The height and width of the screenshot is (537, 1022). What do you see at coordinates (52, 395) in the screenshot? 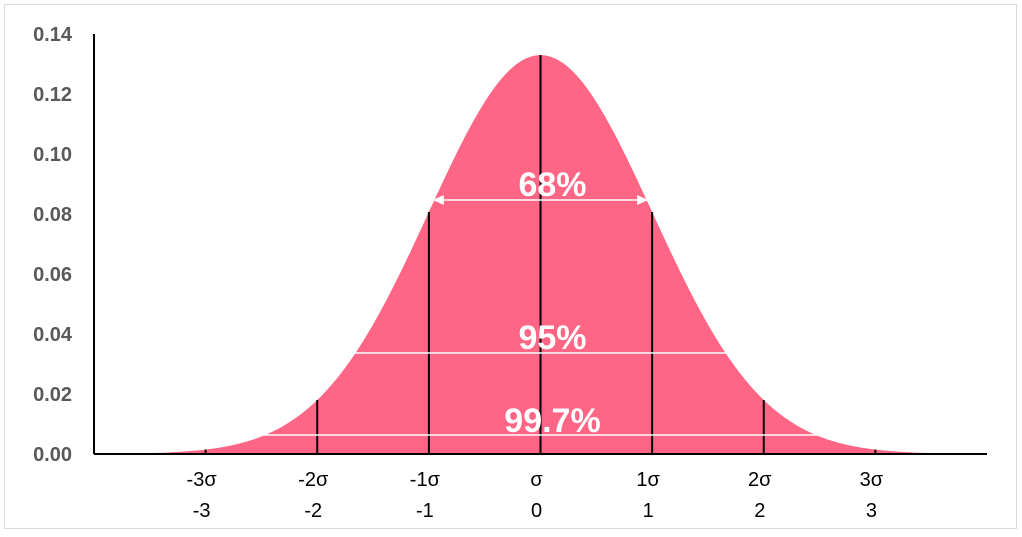
I see `y-tick-label: 0.02` at bounding box center [52, 395].